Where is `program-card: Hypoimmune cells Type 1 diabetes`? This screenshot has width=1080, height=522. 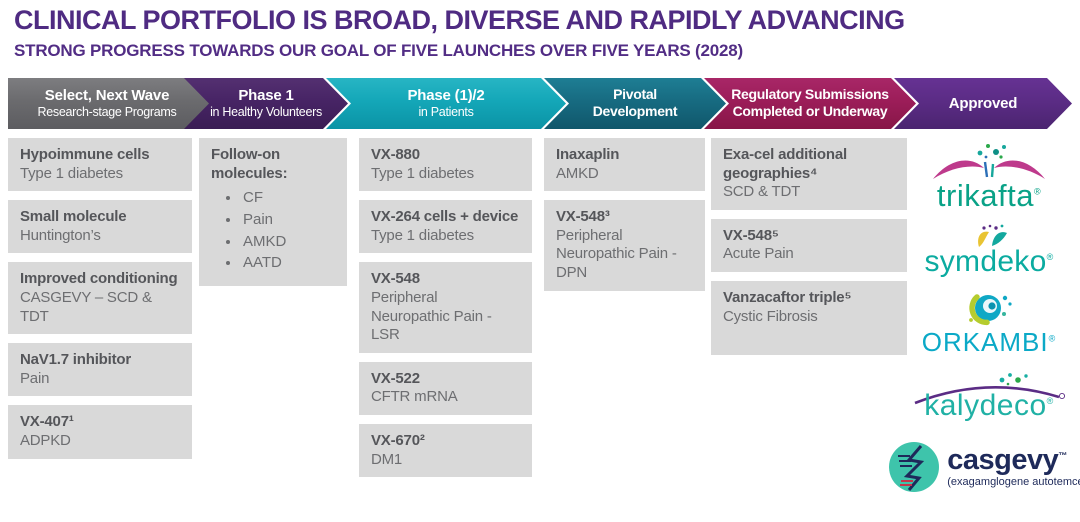
program-card: Hypoimmune cells Type 1 diabetes is located at coordinates (100, 165).